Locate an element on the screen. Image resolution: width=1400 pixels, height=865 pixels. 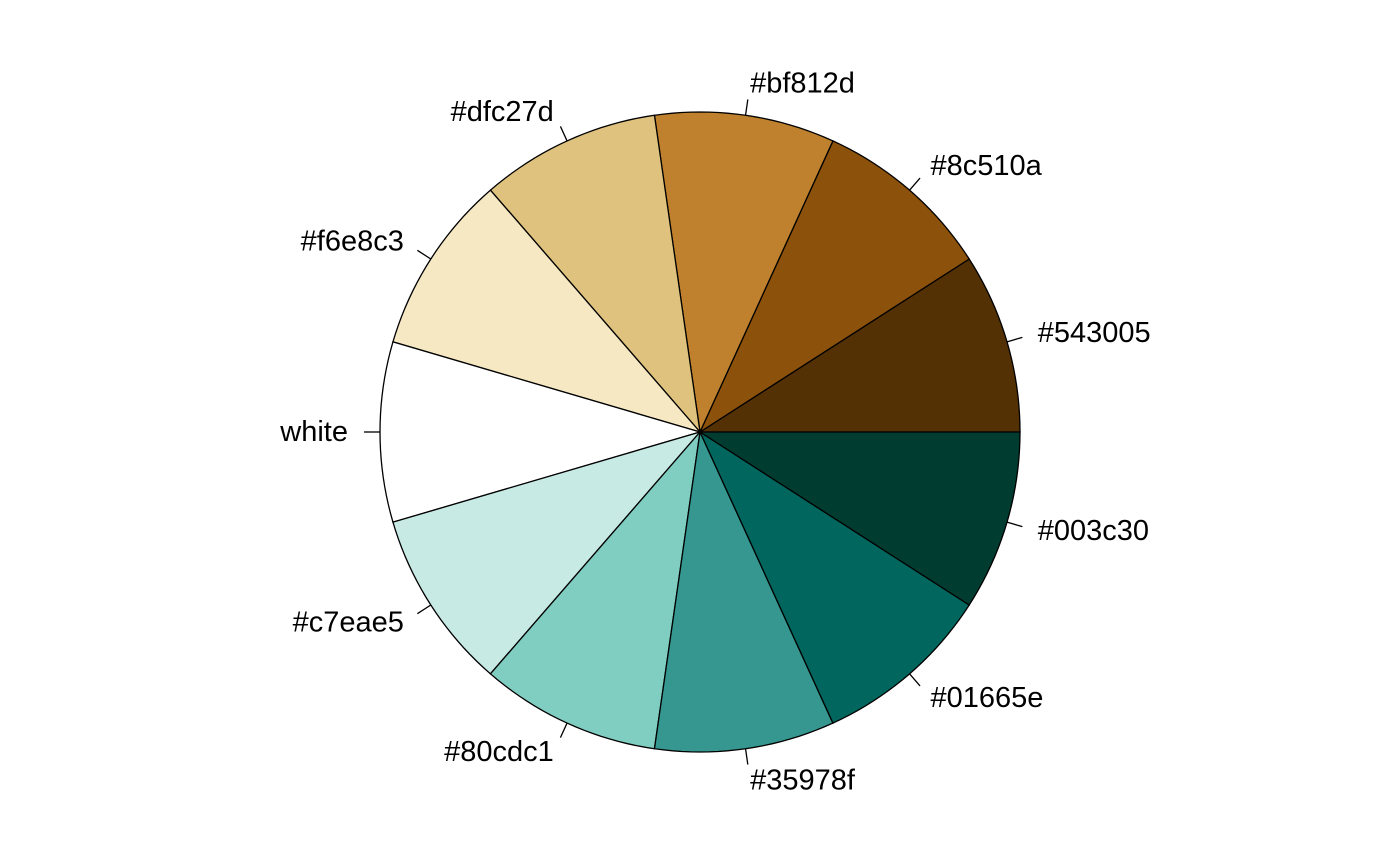
slice-label: #01665e is located at coordinates (987, 698).